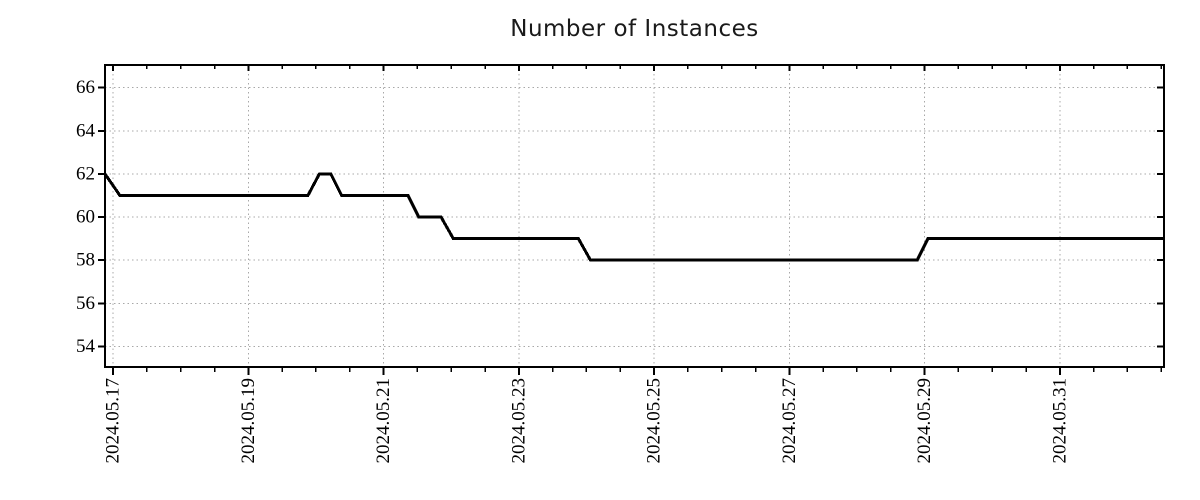  Describe the element at coordinates (789, 421) in the screenshot. I see `x-tick-label: 2024.05.27` at that location.